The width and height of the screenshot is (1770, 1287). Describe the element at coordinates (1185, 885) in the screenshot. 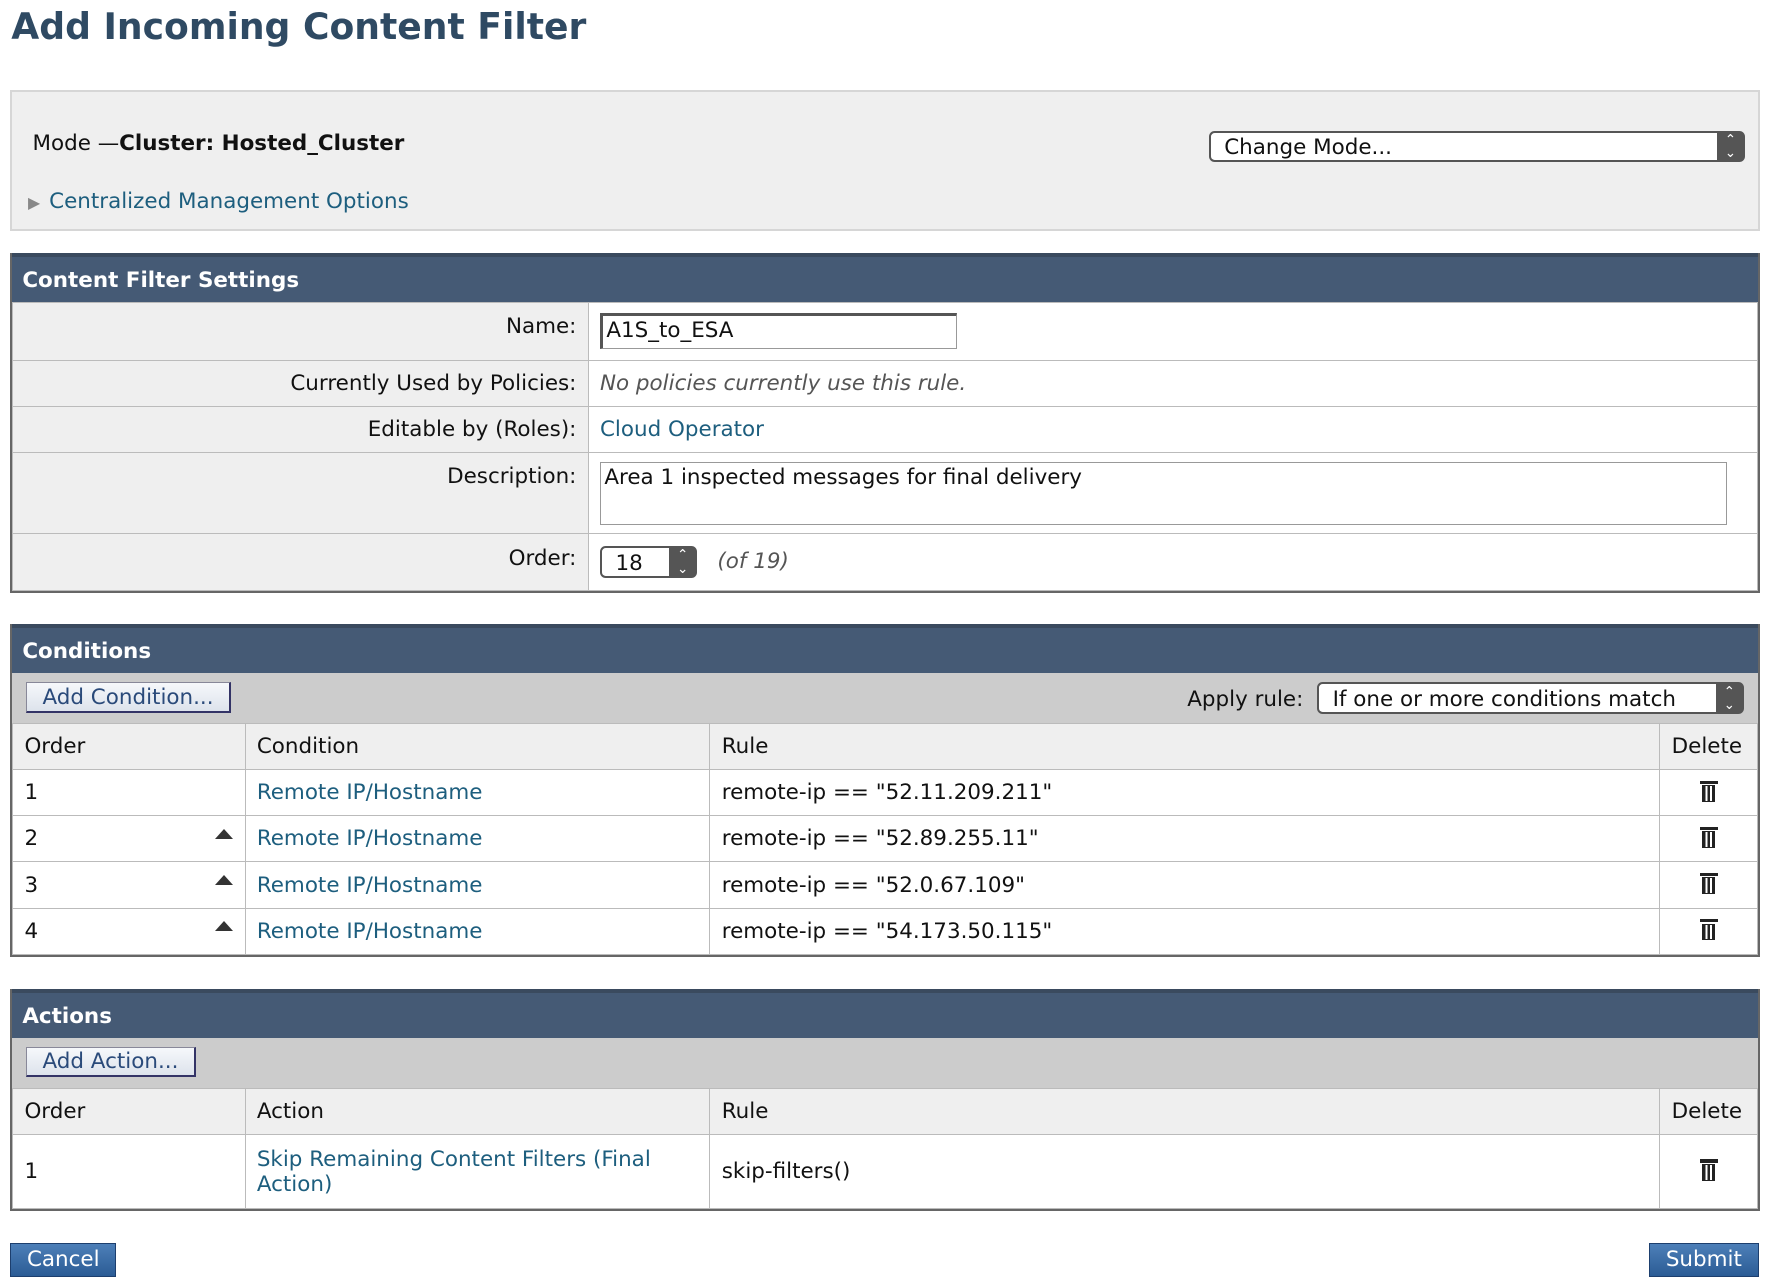

I see `rule-value: remote-ip == "52.0.67.109"` at that location.